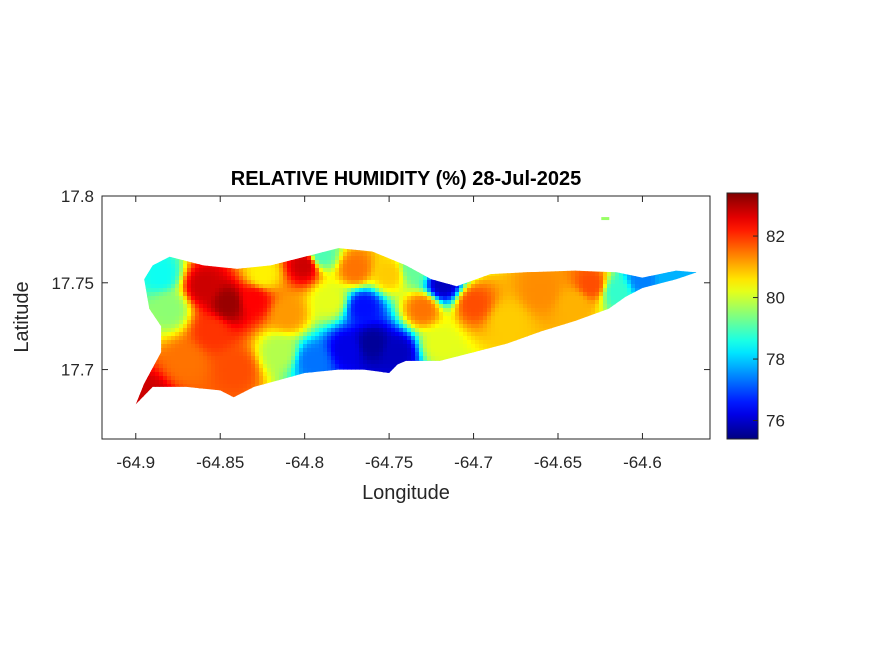 This screenshot has width=875, height=661. What do you see at coordinates (77, 370) in the screenshot?
I see `y-tick-label: 17.7` at bounding box center [77, 370].